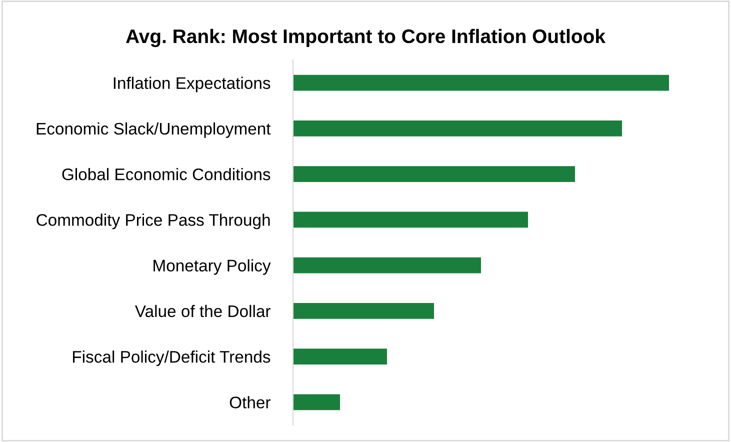  Describe the element at coordinates (192, 84) in the screenshot. I see `y-tick-label: Inflation Expectations` at that location.